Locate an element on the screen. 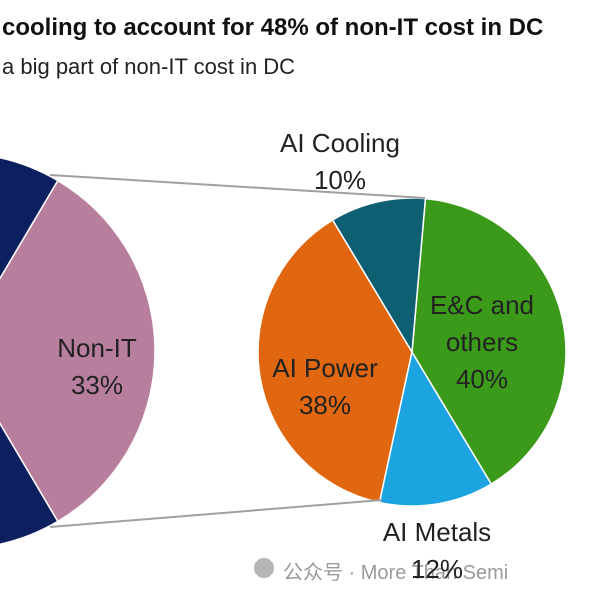 The image size is (602, 601). watermark-icon is located at coordinates (264, 568).